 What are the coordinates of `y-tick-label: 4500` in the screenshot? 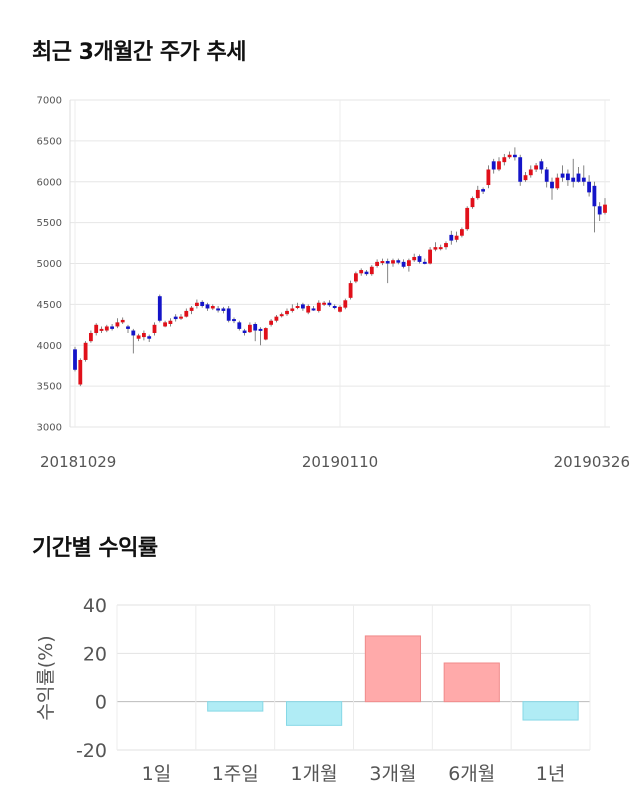 It's located at (49, 305).